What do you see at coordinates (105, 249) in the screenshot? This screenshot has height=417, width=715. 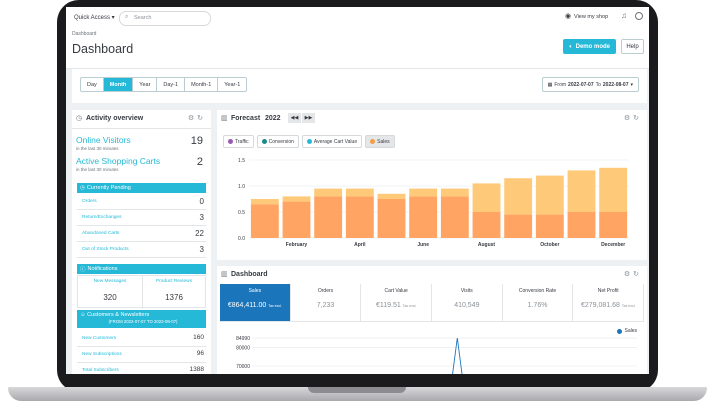 I see `pending-label: Out of Stock Products` at bounding box center [105, 249].